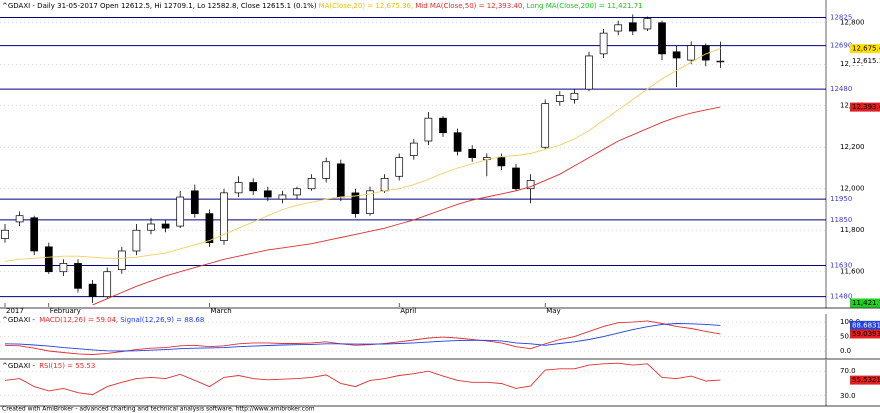 Image resolution: width=880 pixels, height=413 pixels. What do you see at coordinates (841, 18) in the screenshot?
I see `level-label: 12825` at bounding box center [841, 18].